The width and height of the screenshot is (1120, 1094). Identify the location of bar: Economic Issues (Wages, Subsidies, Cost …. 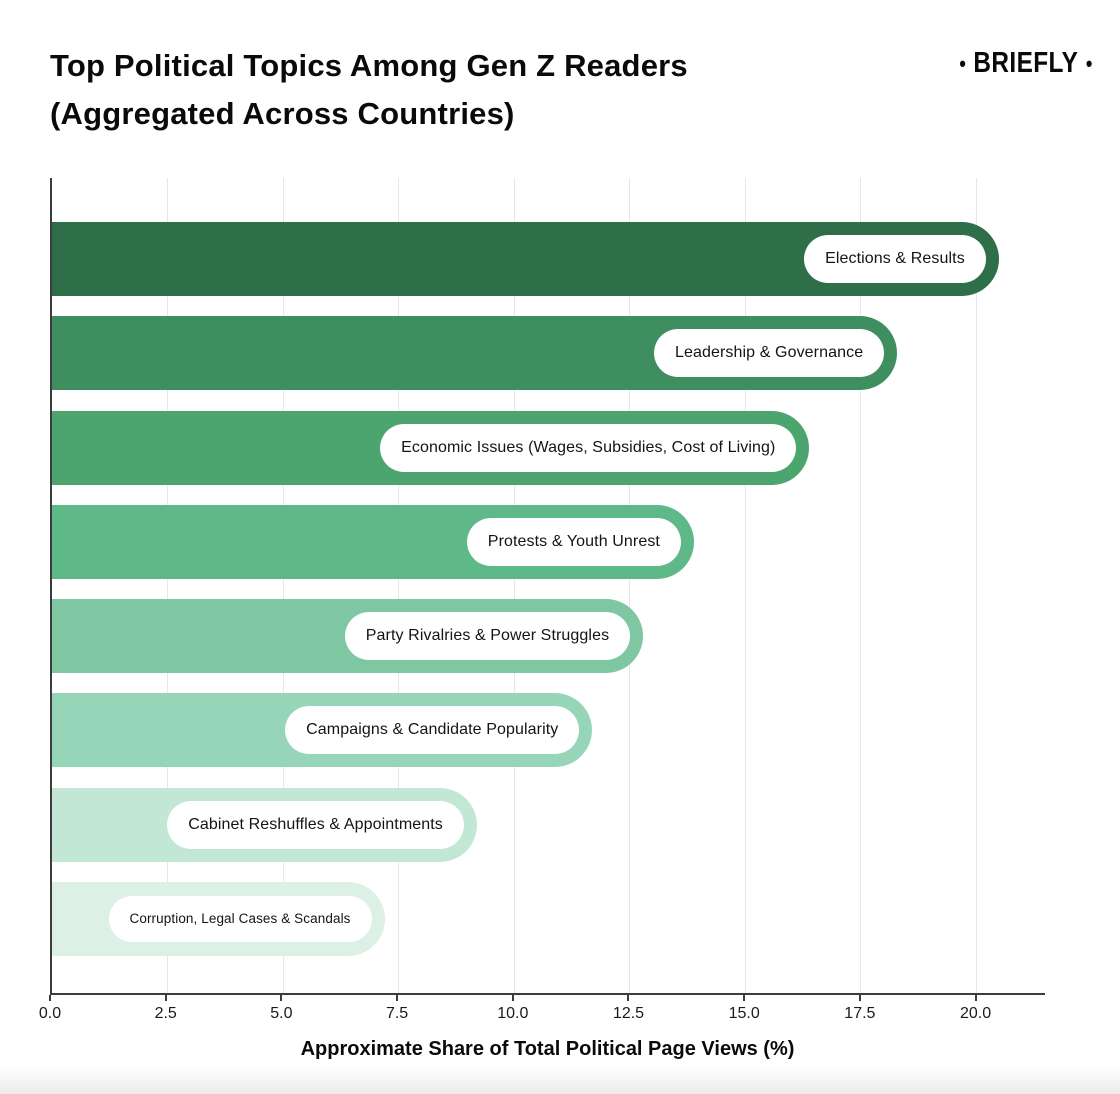
(431, 447).